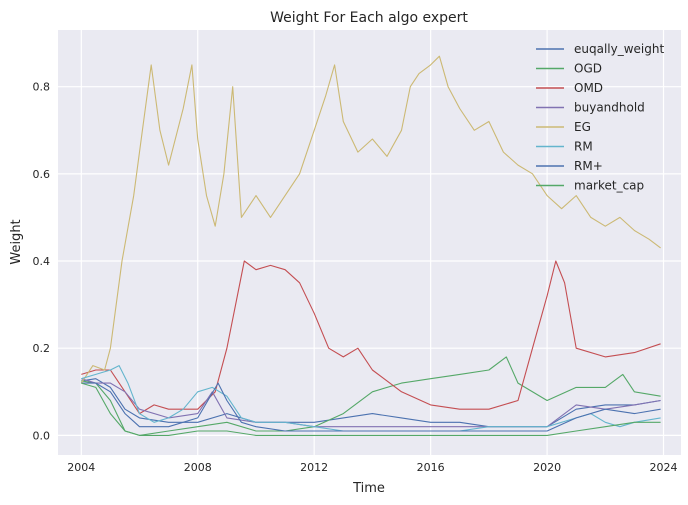  What do you see at coordinates (588, 88) in the screenshot?
I see `legend-label: OMD` at bounding box center [588, 88].